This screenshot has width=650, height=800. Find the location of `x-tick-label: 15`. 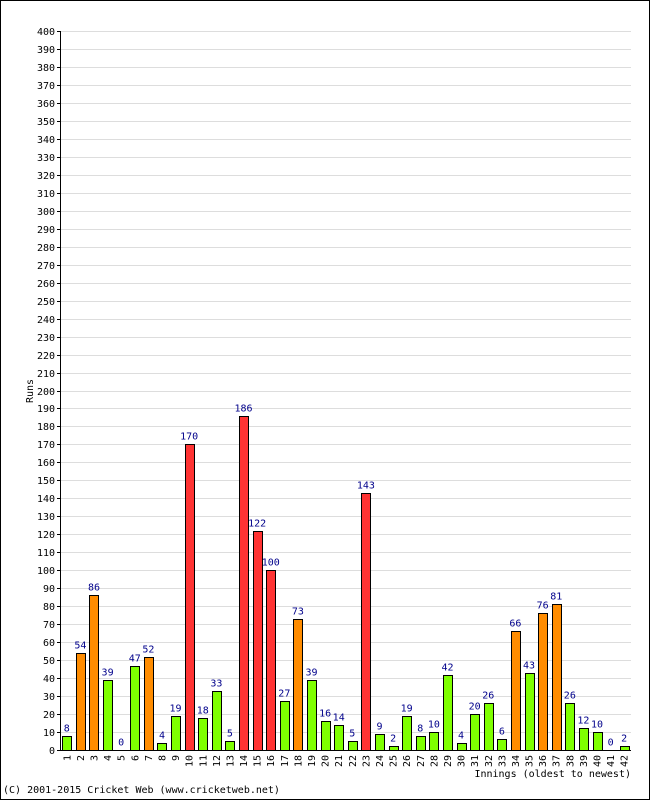

x-tick-label: 15 is located at coordinates (258, 761).